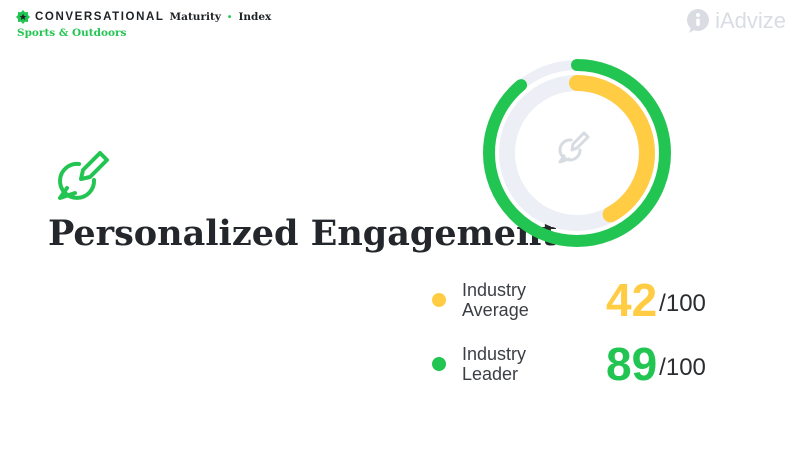 This screenshot has height=450, width=800. Describe the element at coordinates (439, 364) in the screenshot. I see `legend-dot-leader` at that location.